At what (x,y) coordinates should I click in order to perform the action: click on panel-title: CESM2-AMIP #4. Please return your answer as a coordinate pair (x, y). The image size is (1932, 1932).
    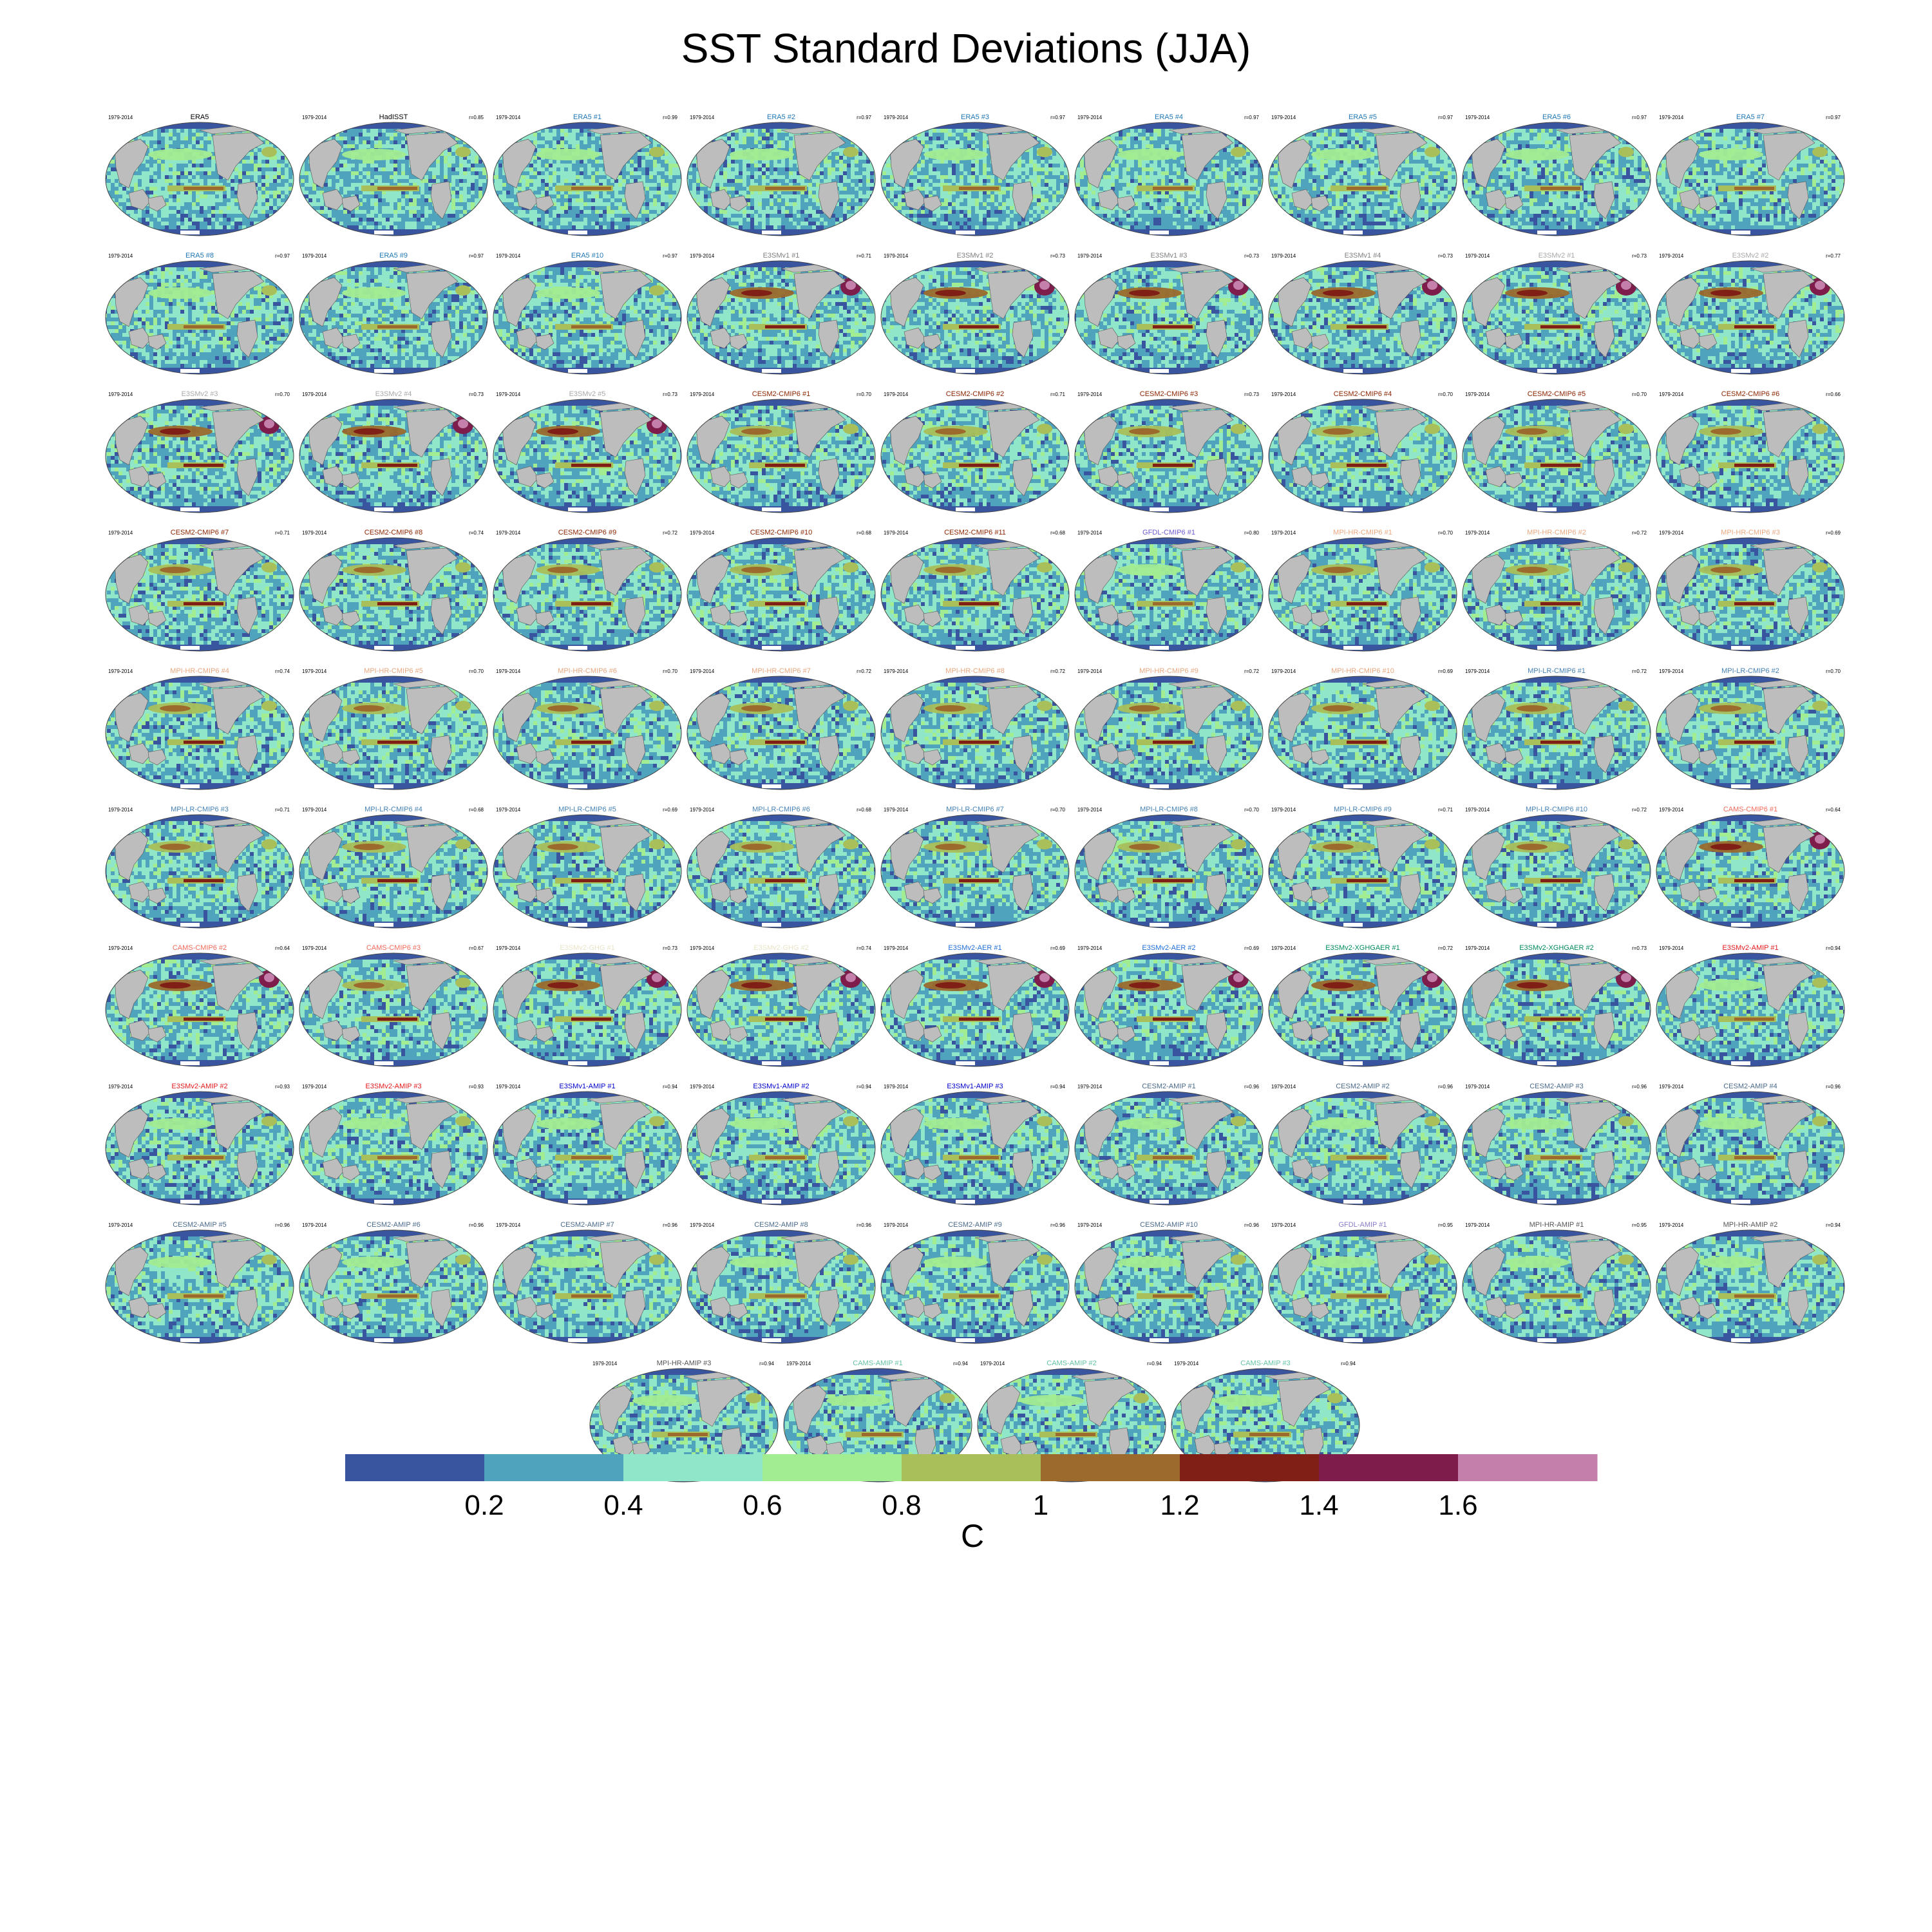
    Looking at the image, I should click on (1750, 1086).